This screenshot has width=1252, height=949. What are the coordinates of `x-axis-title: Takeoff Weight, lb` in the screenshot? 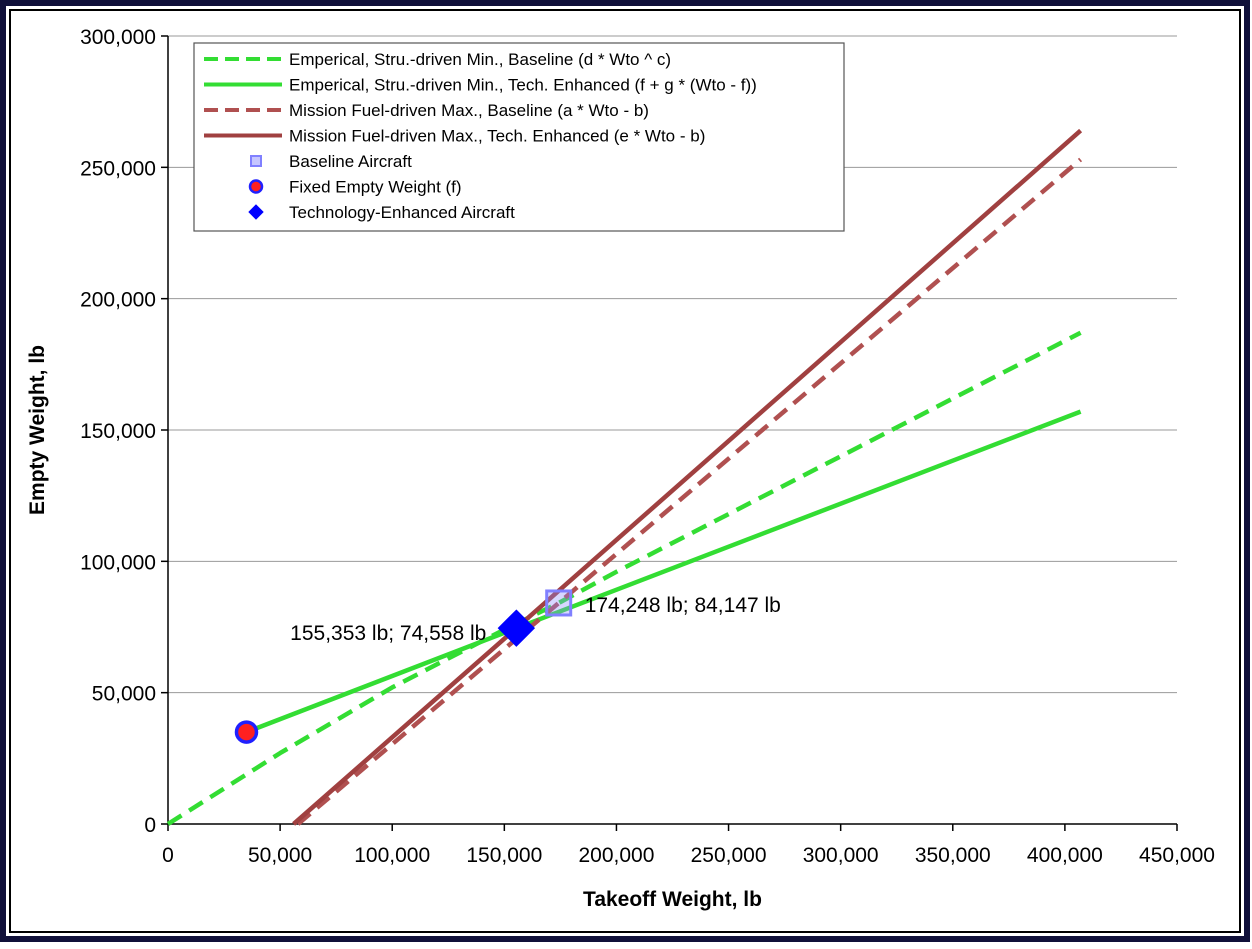 It's located at (672, 899).